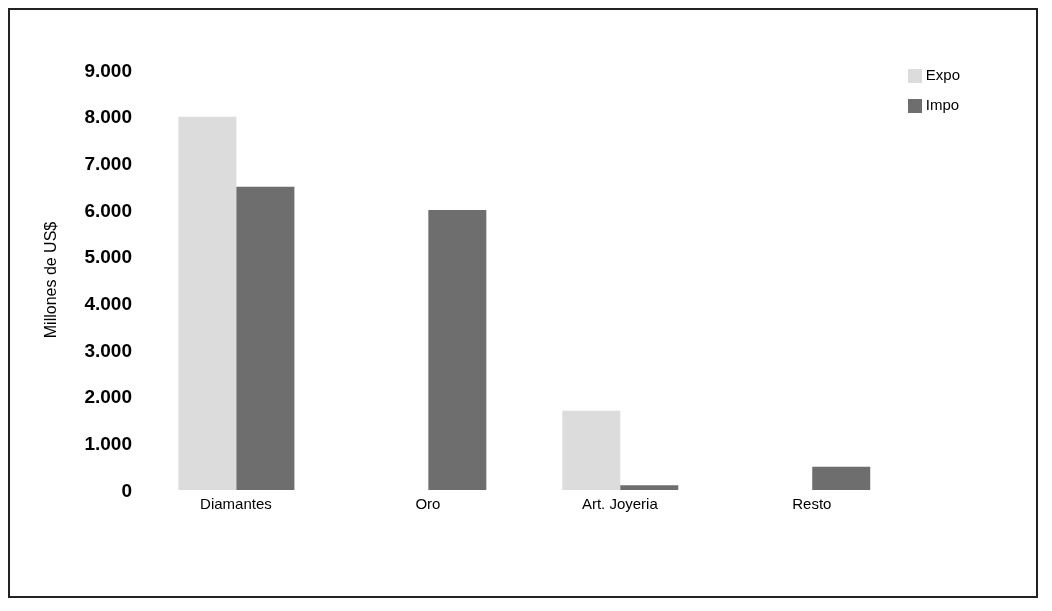  Describe the element at coordinates (108, 117) in the screenshot. I see `y-tick-label: 8.000` at that location.